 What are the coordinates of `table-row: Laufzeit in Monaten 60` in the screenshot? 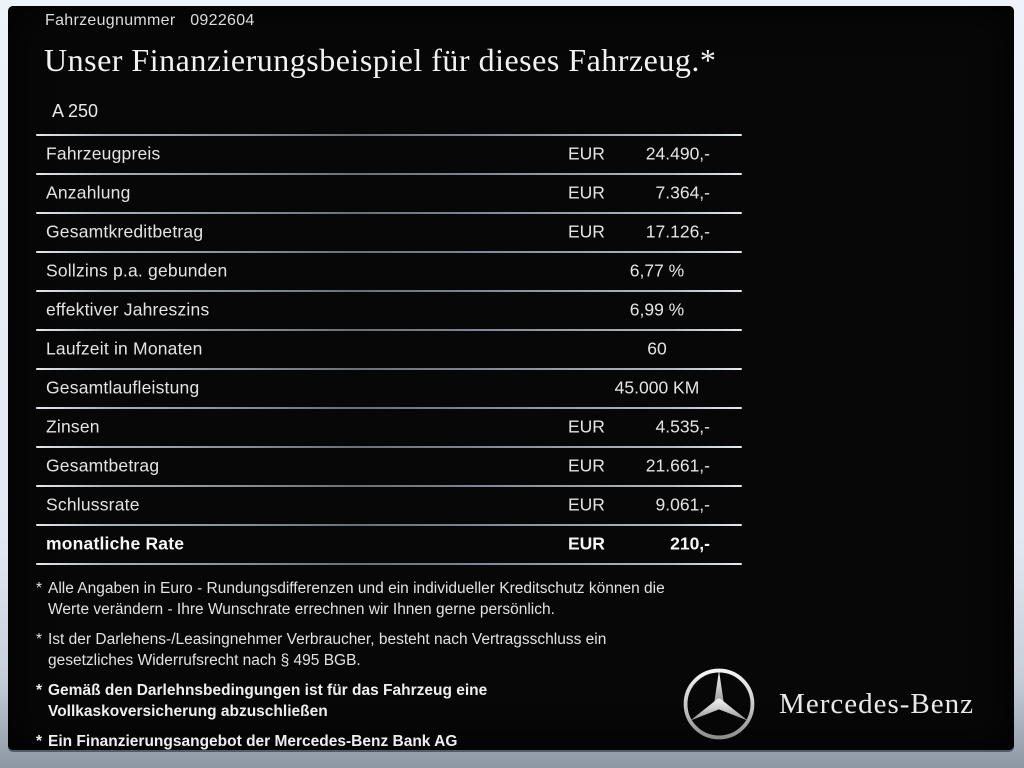 It's located at (389, 348).